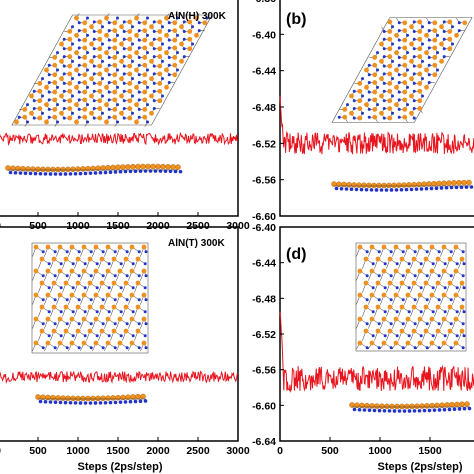 This screenshot has height=474, width=474. What do you see at coordinates (411, 189) in the screenshot?
I see `panel-b-side-view-atom` at bounding box center [411, 189].